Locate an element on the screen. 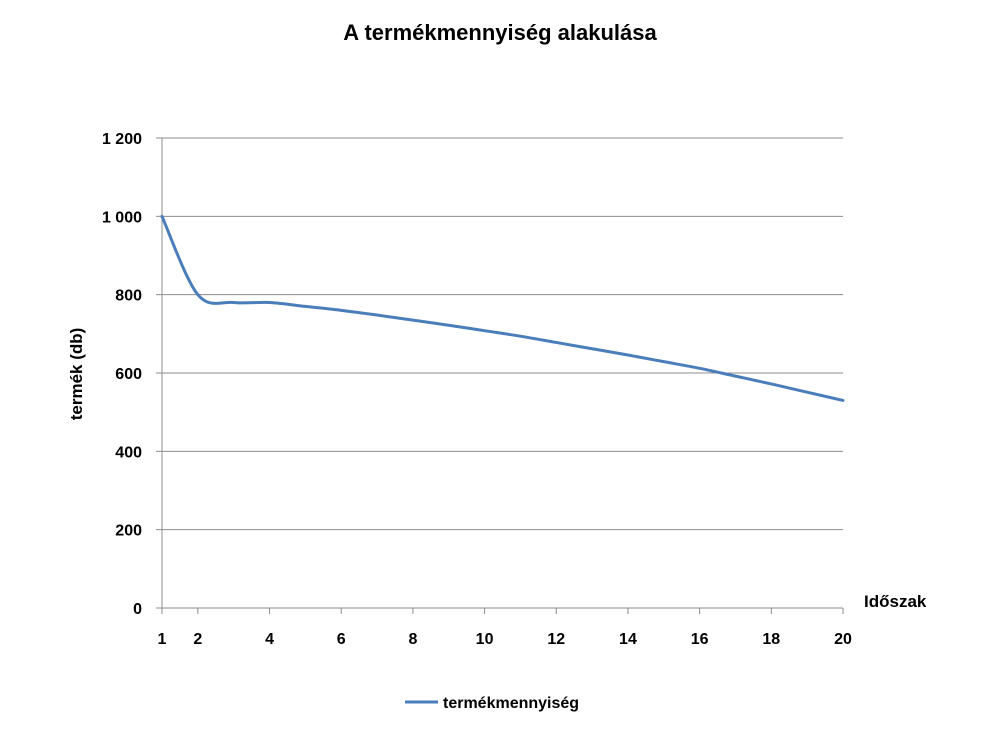 The width and height of the screenshot is (1000, 744). x-tick-label: 8 is located at coordinates (412, 639).